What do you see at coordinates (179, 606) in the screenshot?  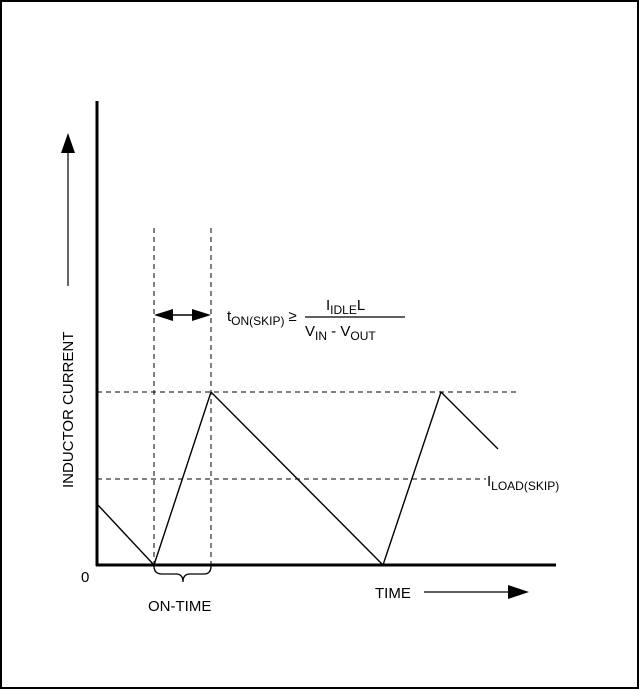 I see `on-time-label: ON-TIME` at bounding box center [179, 606].